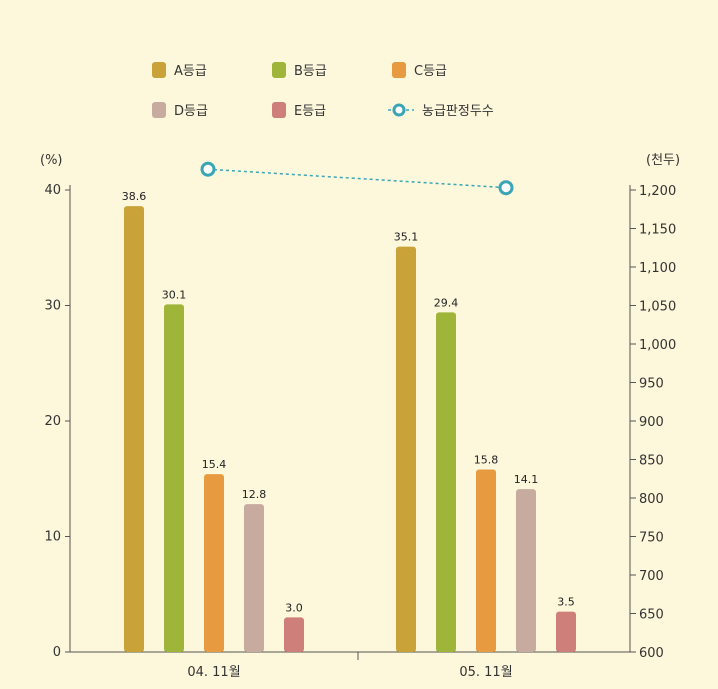 The width and height of the screenshot is (718, 689). What do you see at coordinates (254, 494) in the screenshot?
I see `bar-value-label: 12.8` at bounding box center [254, 494].